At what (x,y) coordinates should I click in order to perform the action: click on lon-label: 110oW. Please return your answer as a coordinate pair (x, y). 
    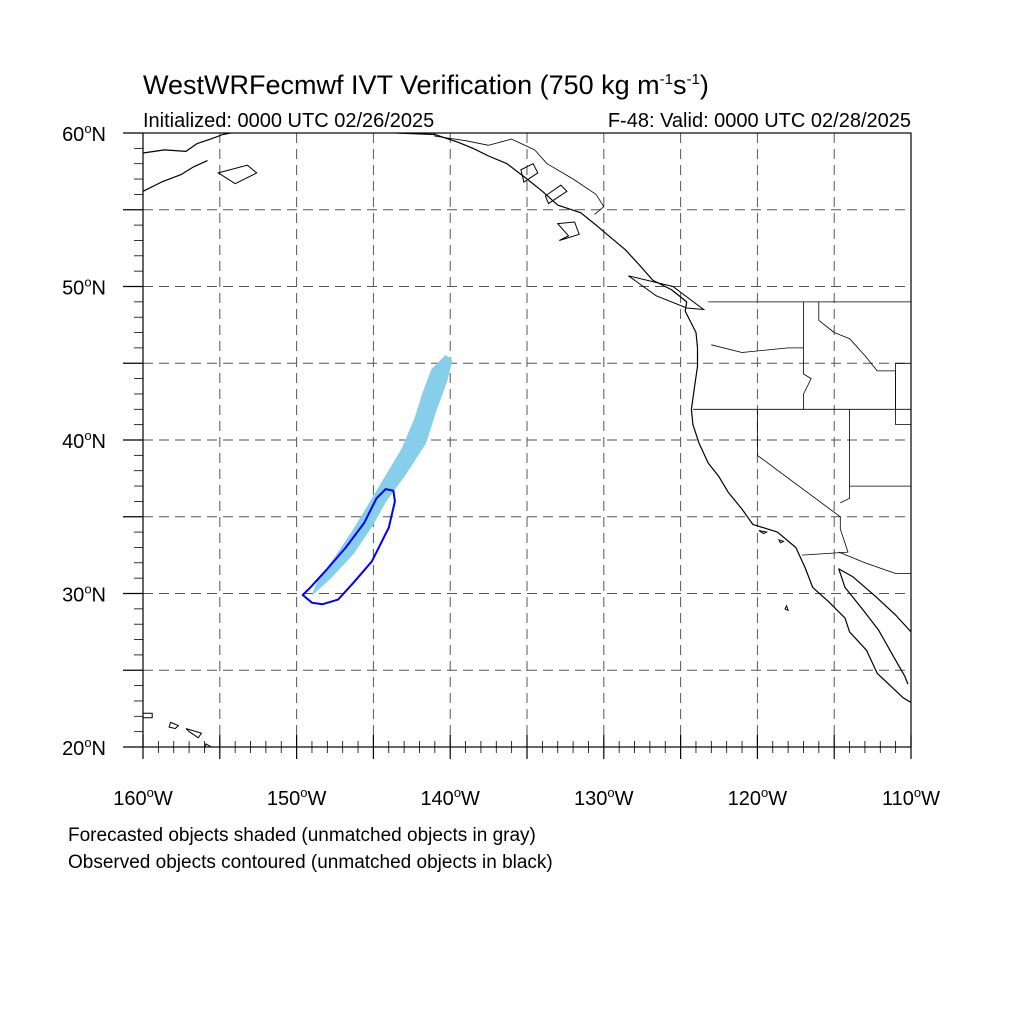
    Looking at the image, I should click on (911, 797).